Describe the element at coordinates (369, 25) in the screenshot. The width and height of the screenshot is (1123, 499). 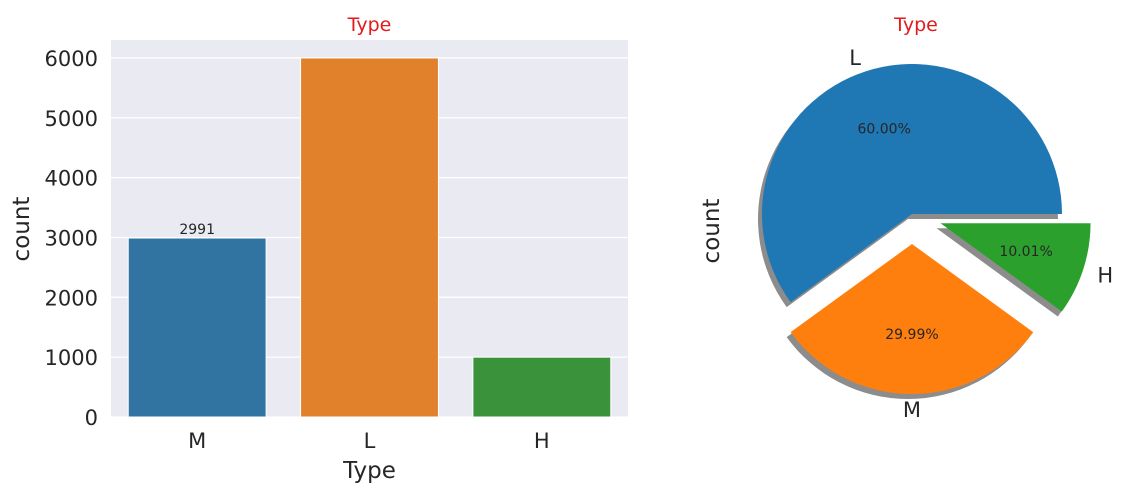
I see `bar-chart-title: Type` at that location.